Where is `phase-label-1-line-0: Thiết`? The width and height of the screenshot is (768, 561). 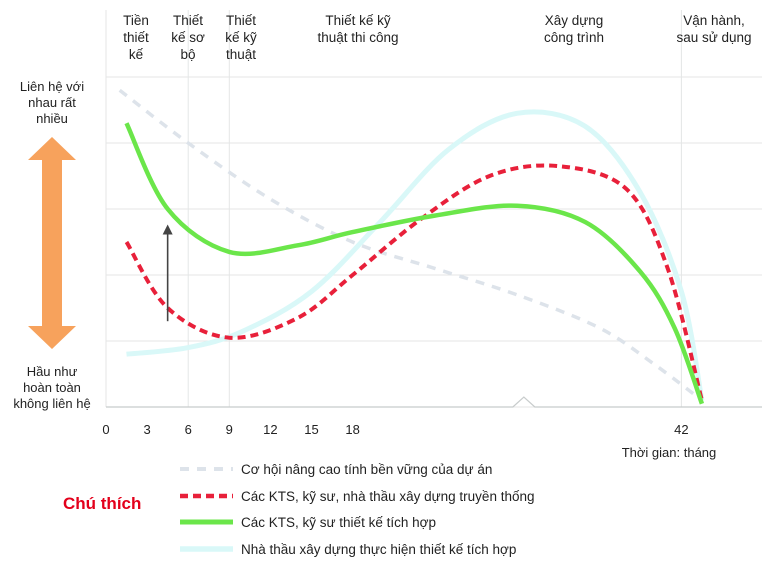 phase-label-1-line-0: Thiết is located at coordinates (188, 20).